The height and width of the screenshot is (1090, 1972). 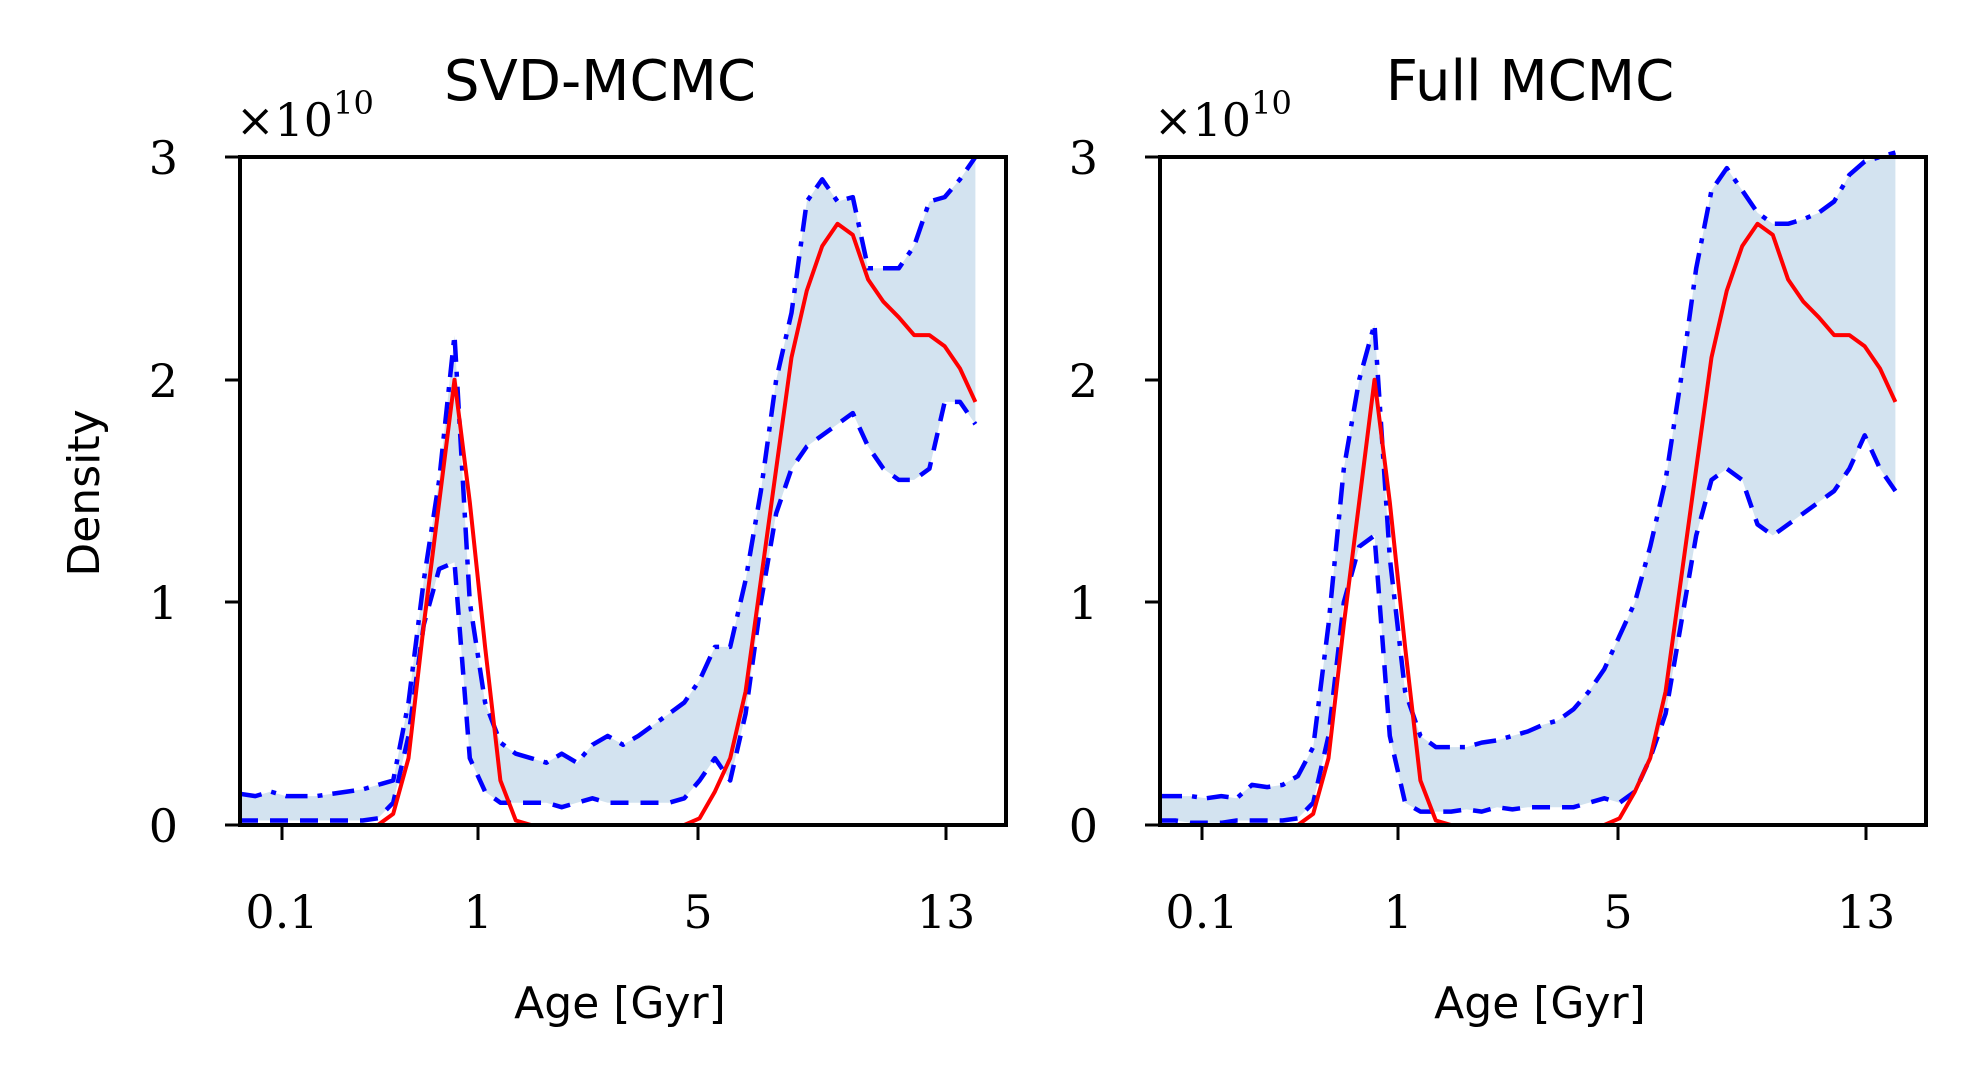 I want to click on panel-2-y-tick-label-2: 2, so click(x=1083, y=381).